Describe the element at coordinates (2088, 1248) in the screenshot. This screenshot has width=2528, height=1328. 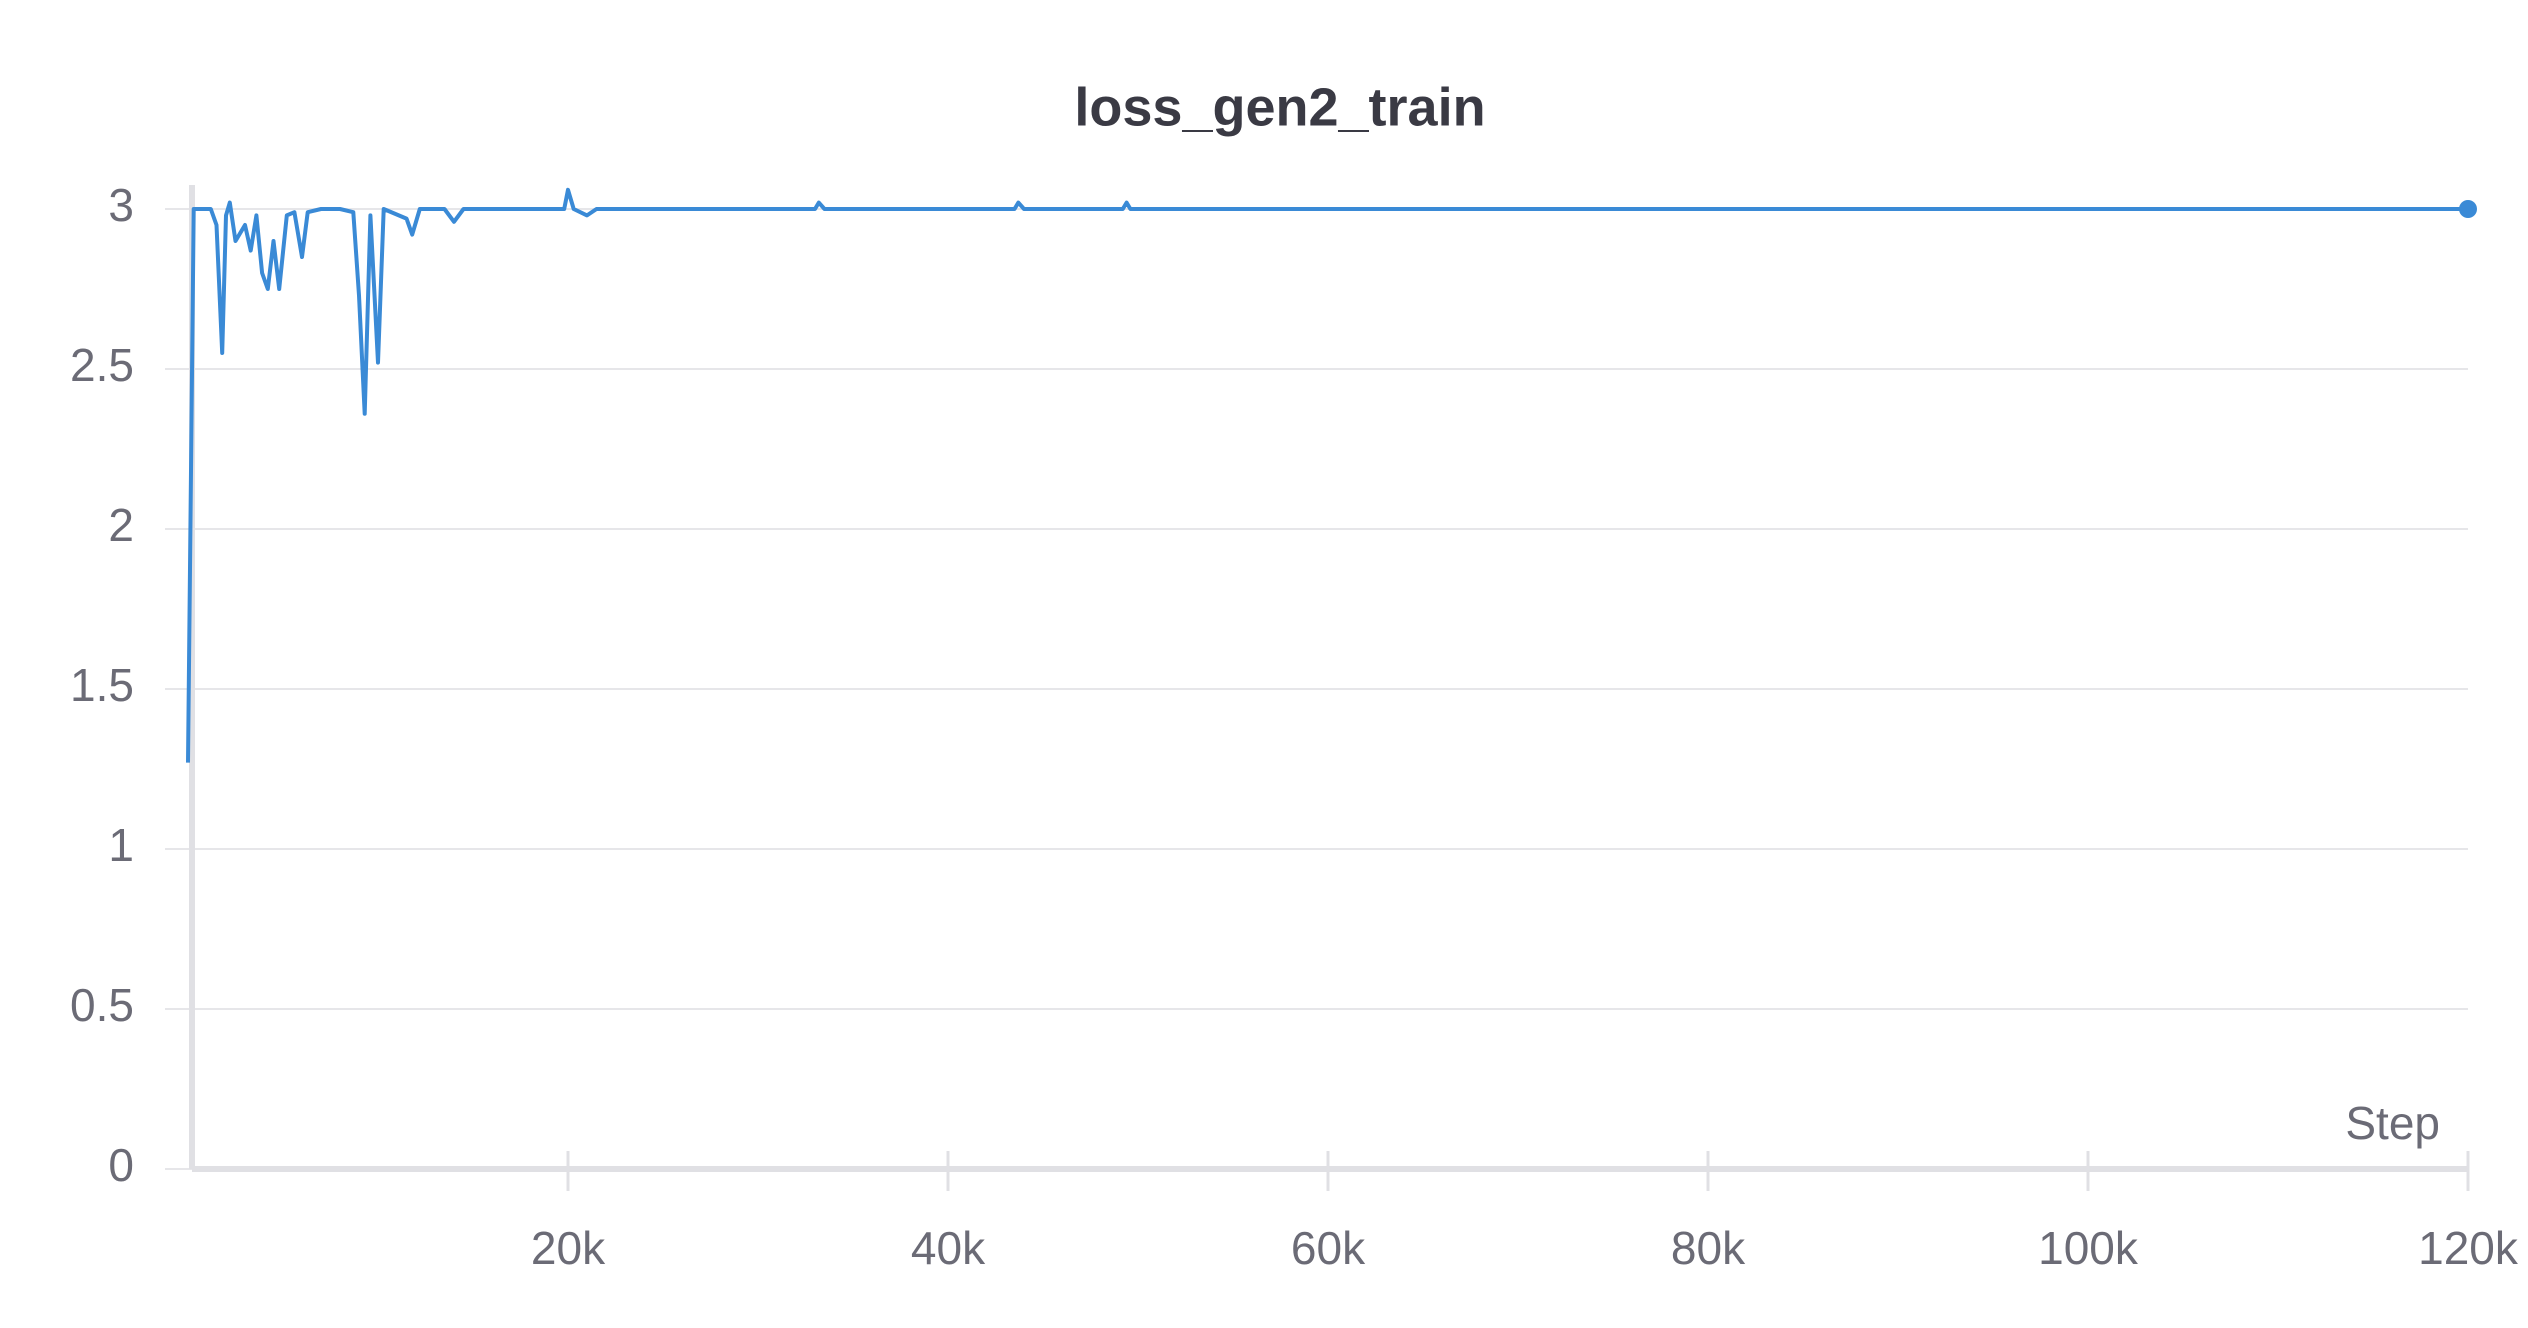
I see `x-tick-label: 100k` at that location.